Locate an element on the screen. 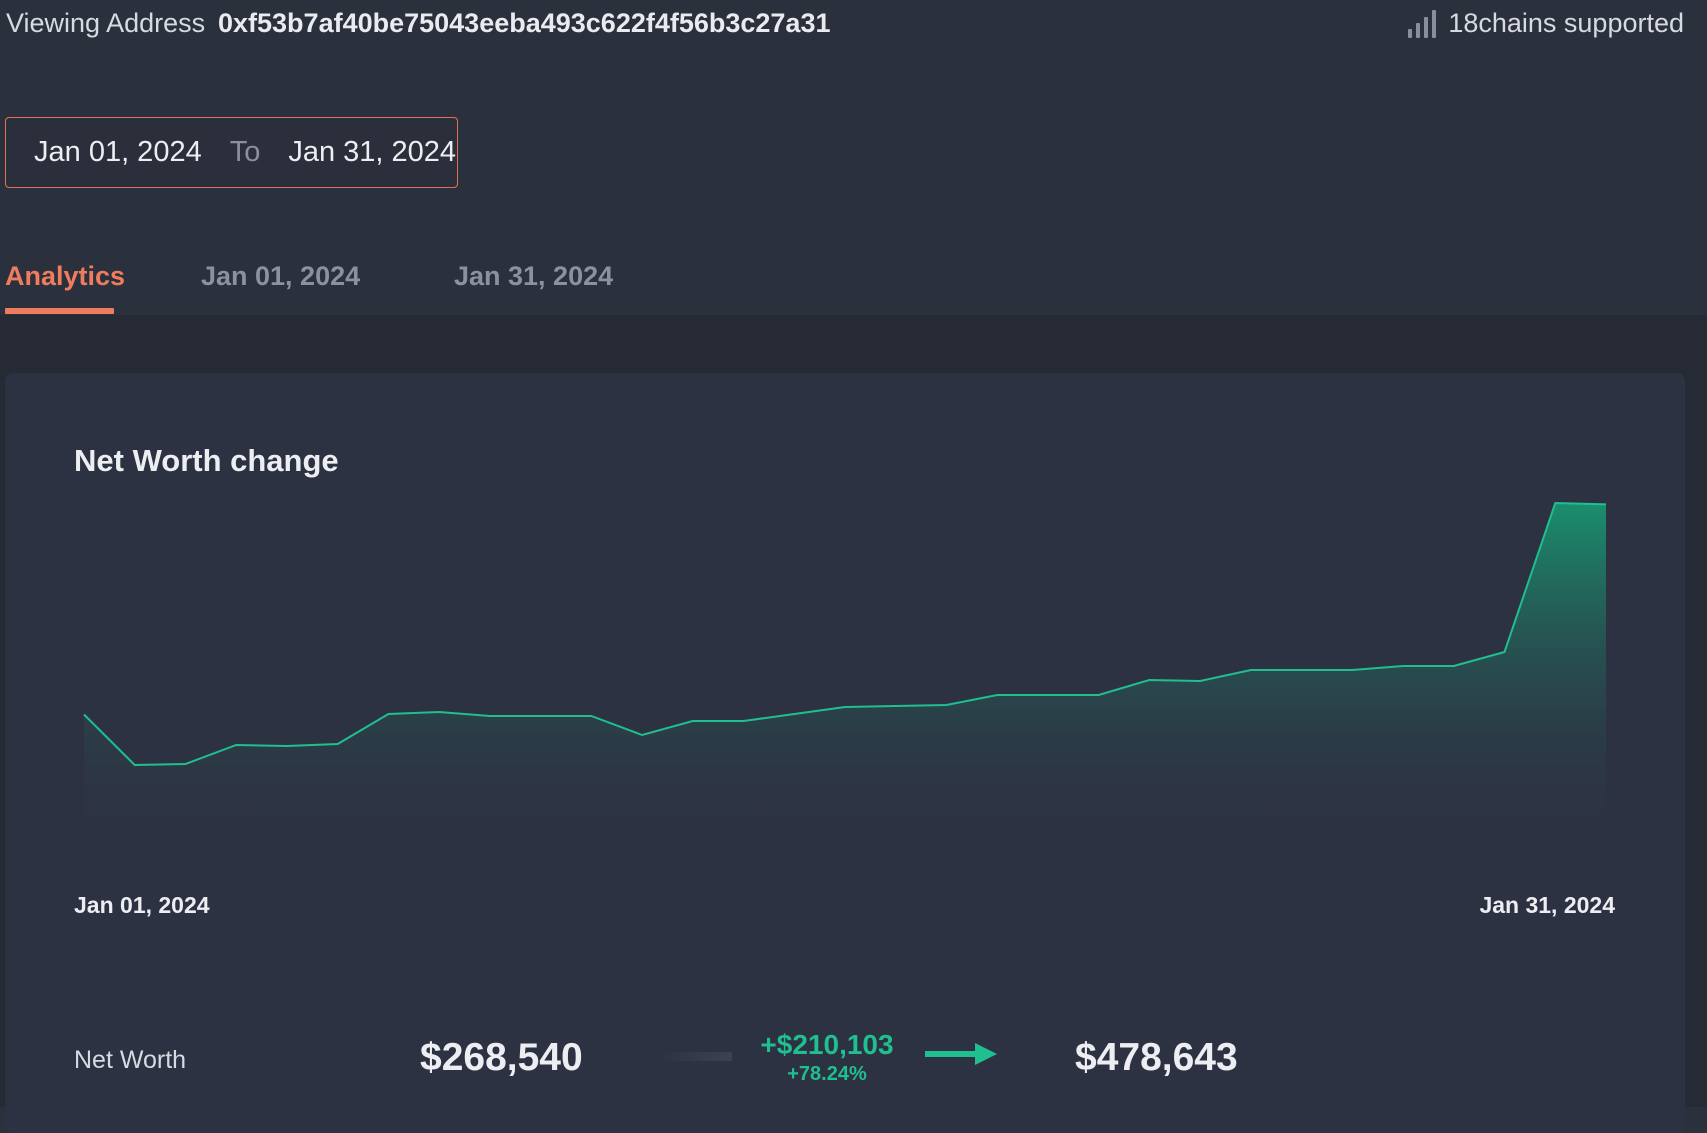  tab-end-date: Jan 31, 2024 is located at coordinates (534, 276).